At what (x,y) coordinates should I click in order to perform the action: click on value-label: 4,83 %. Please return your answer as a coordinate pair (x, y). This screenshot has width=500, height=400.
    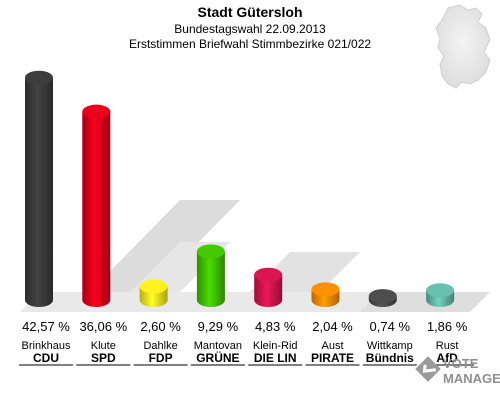
    Looking at the image, I should click on (275, 326).